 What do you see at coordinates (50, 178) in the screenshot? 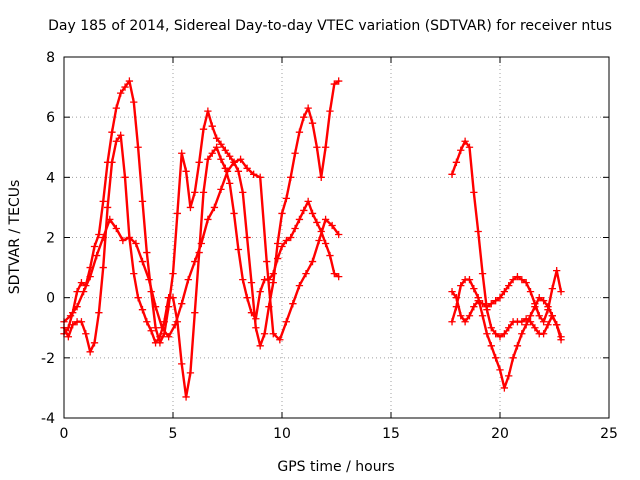
I see `y-tick-label: 4` at bounding box center [50, 178].